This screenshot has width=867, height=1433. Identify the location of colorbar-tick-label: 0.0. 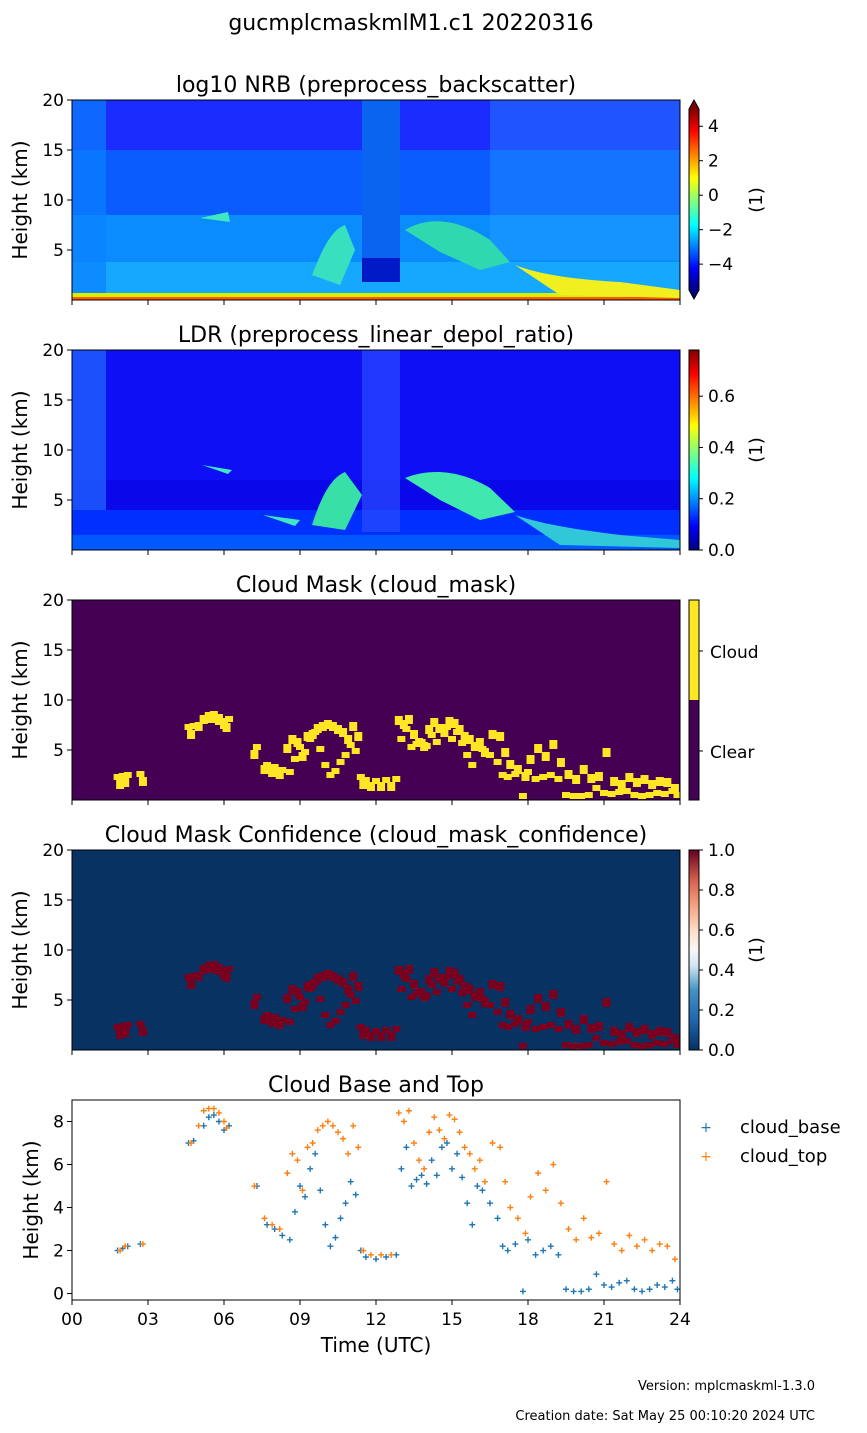
(721, 1051).